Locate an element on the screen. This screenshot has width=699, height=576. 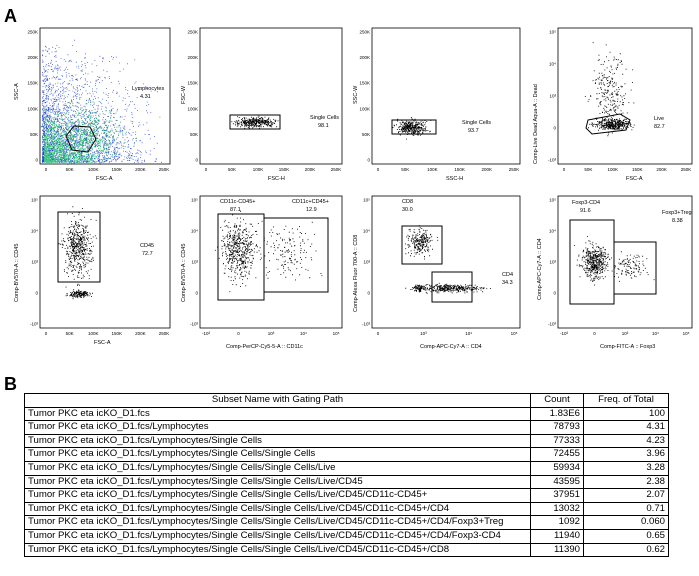
freq-cell: 0.65 is located at coordinates (626, 536).